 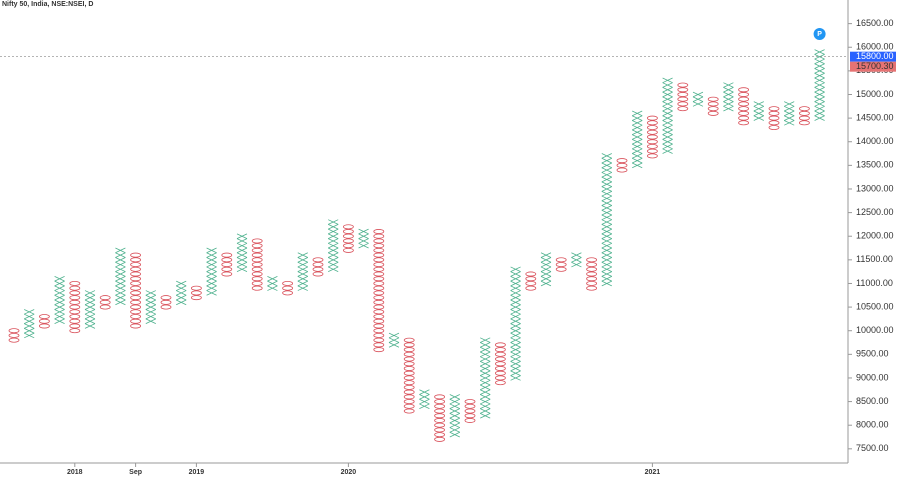 What do you see at coordinates (875, 212) in the screenshot?
I see `y-tick-label: 12500.00` at bounding box center [875, 212].